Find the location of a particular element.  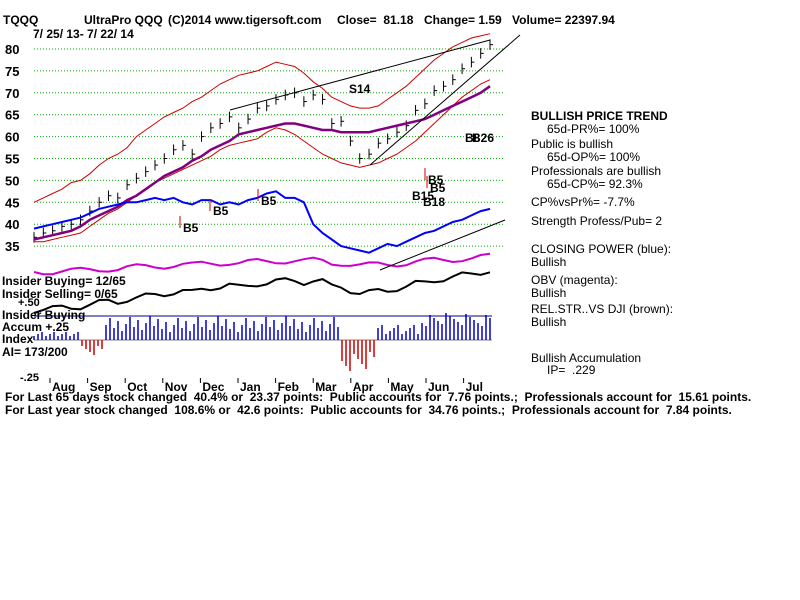

accumulation-title: Bullish Accumulation is located at coordinates (586, 358).